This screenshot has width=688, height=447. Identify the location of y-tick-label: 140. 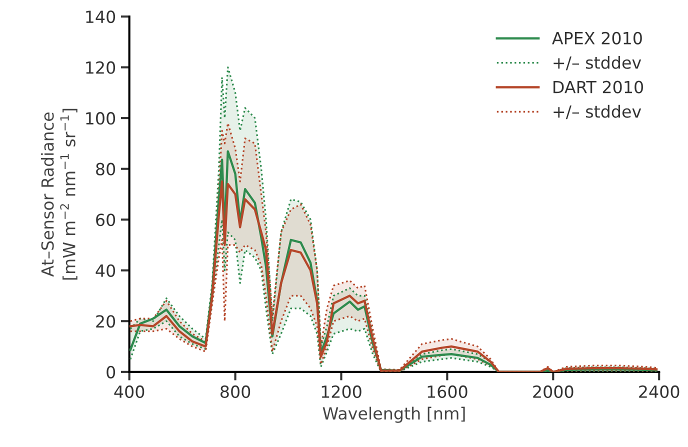
(101, 17).